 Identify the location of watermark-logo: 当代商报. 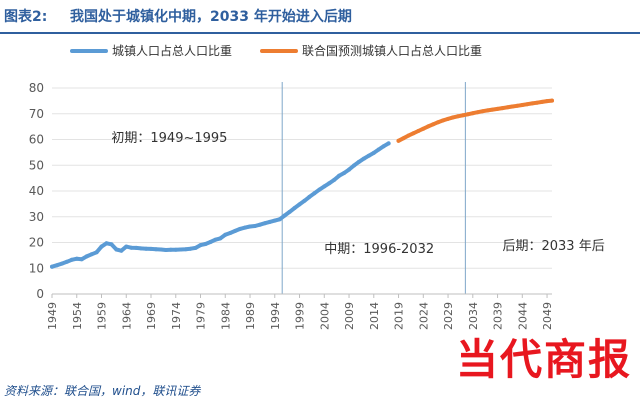
(543, 359).